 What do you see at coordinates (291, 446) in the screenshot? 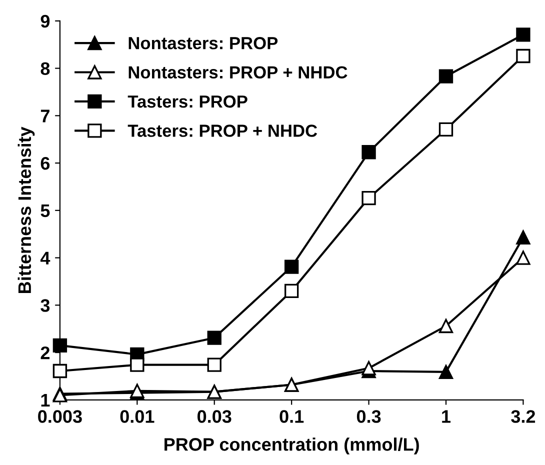
I see `x-axis-title: PROP concentration (mmol/L)` at bounding box center [291, 446].